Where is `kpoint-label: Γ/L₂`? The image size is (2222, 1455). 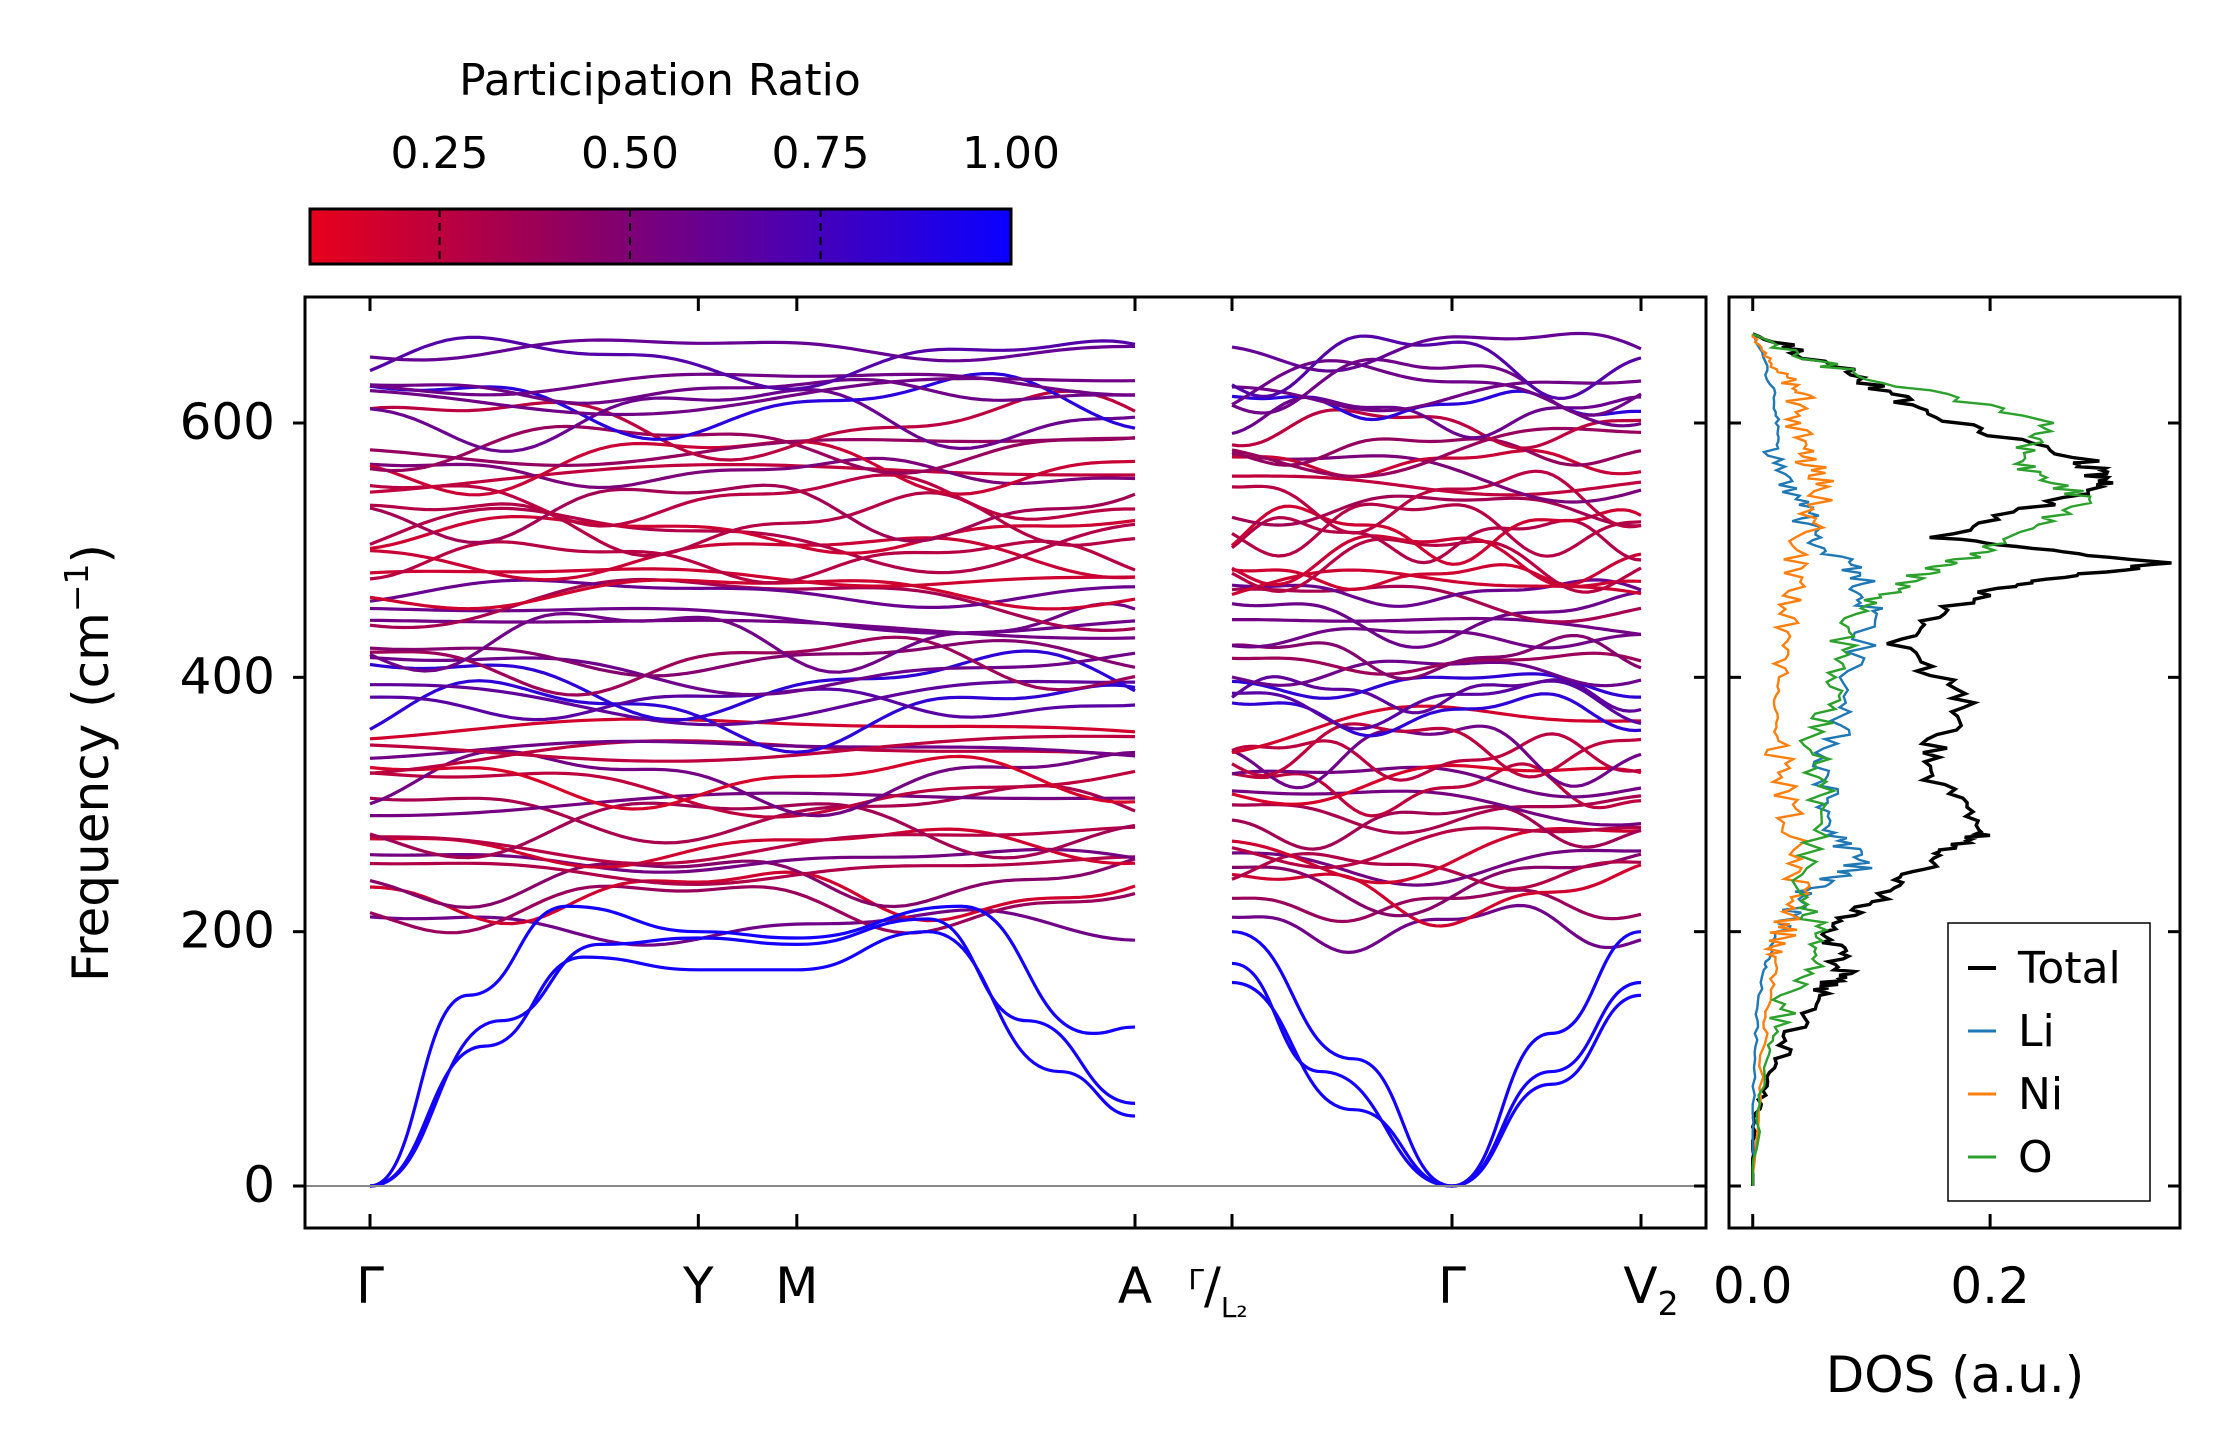
kpoint-label: Γ/L₂ is located at coordinates (1217, 1290).